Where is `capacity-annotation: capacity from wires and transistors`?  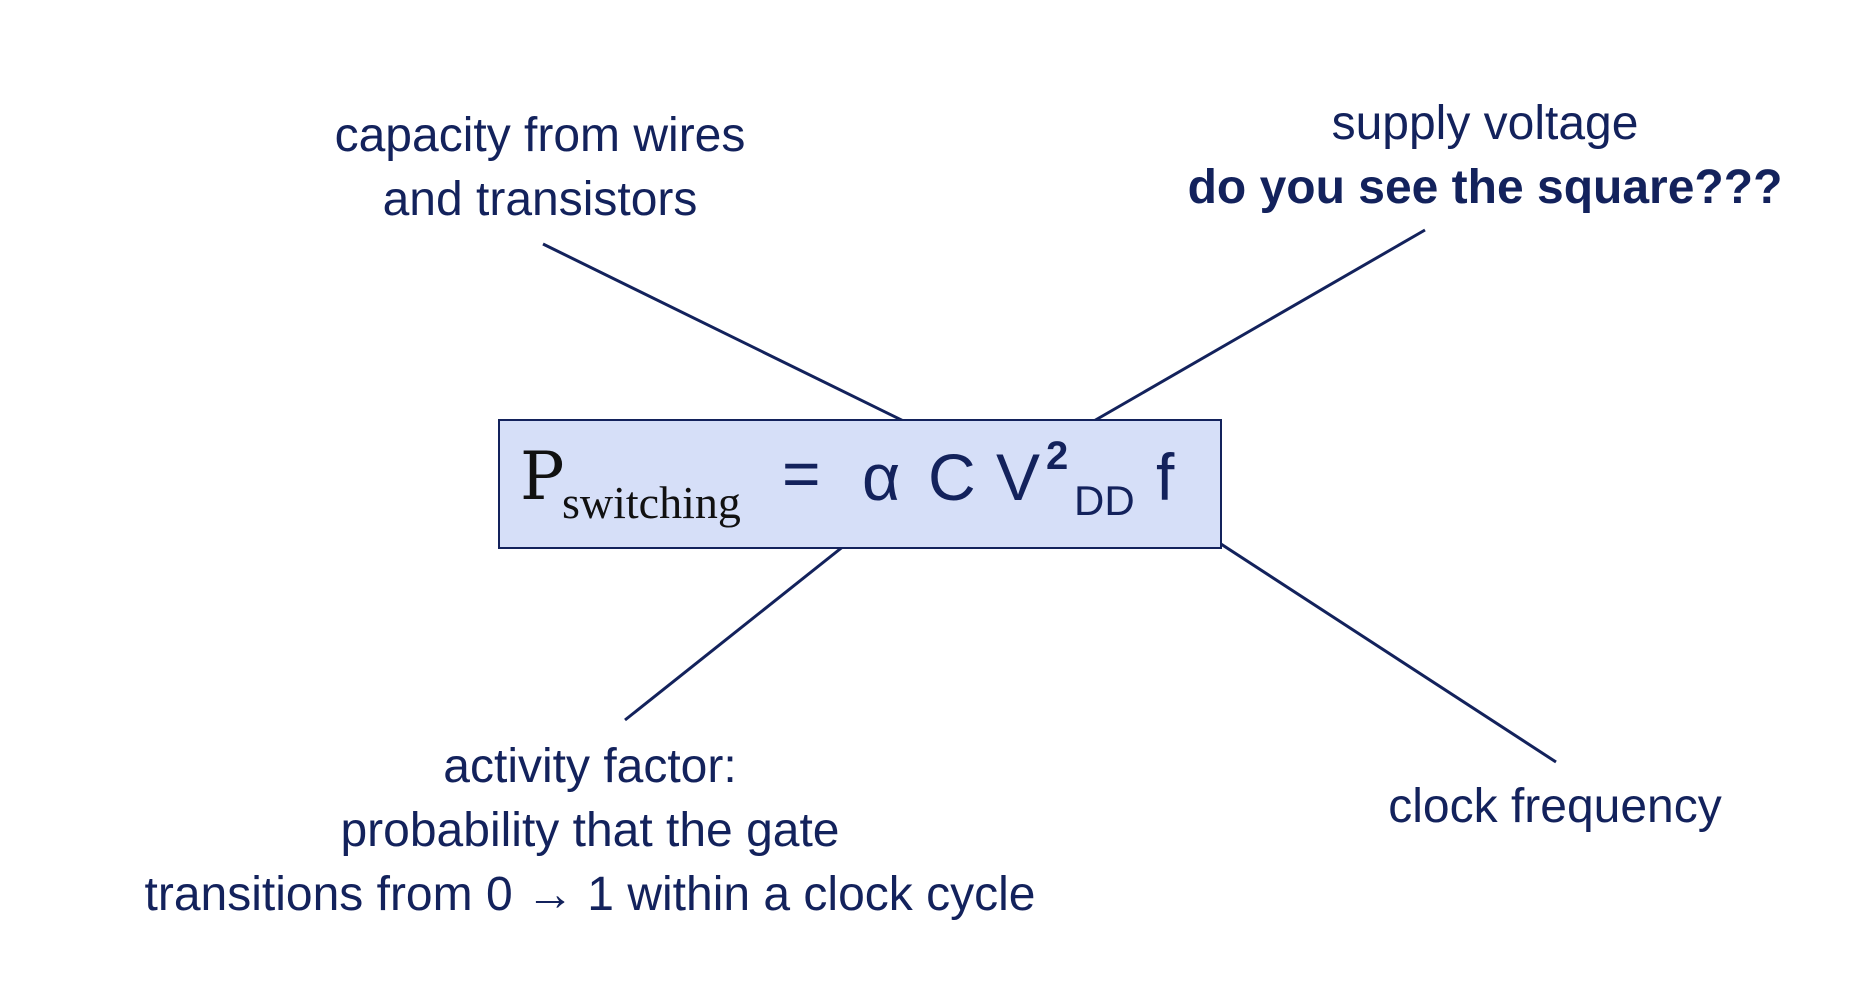 capacity-annotation: capacity from wires and transistors is located at coordinates (540, 168).